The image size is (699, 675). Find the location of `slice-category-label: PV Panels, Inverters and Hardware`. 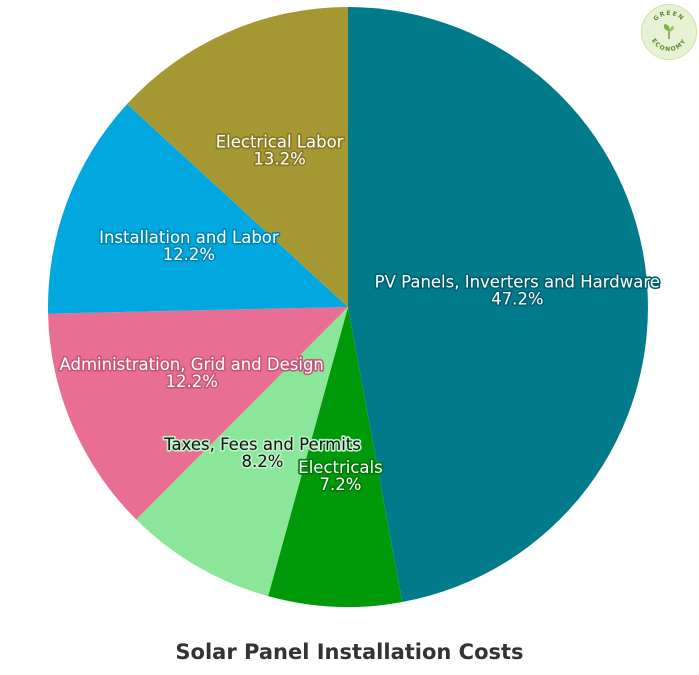

slice-category-label: PV Panels, Inverters and Hardware is located at coordinates (517, 282).